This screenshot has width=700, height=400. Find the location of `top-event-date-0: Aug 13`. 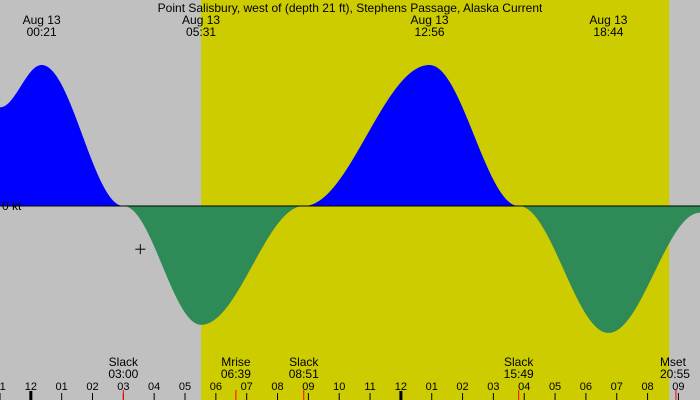

top-event-date-0: Aug 13 is located at coordinates (42, 20).